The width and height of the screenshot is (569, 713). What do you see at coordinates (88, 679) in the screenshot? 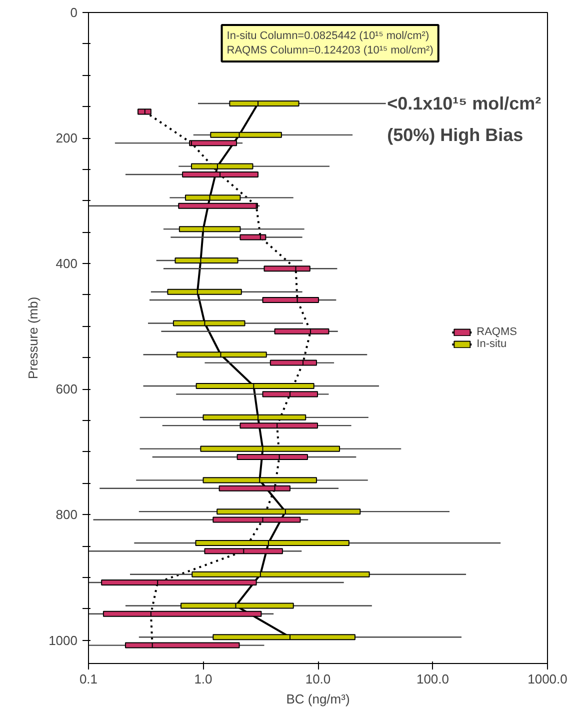
I see `x-tick-label: 0.1` at bounding box center [88, 679].